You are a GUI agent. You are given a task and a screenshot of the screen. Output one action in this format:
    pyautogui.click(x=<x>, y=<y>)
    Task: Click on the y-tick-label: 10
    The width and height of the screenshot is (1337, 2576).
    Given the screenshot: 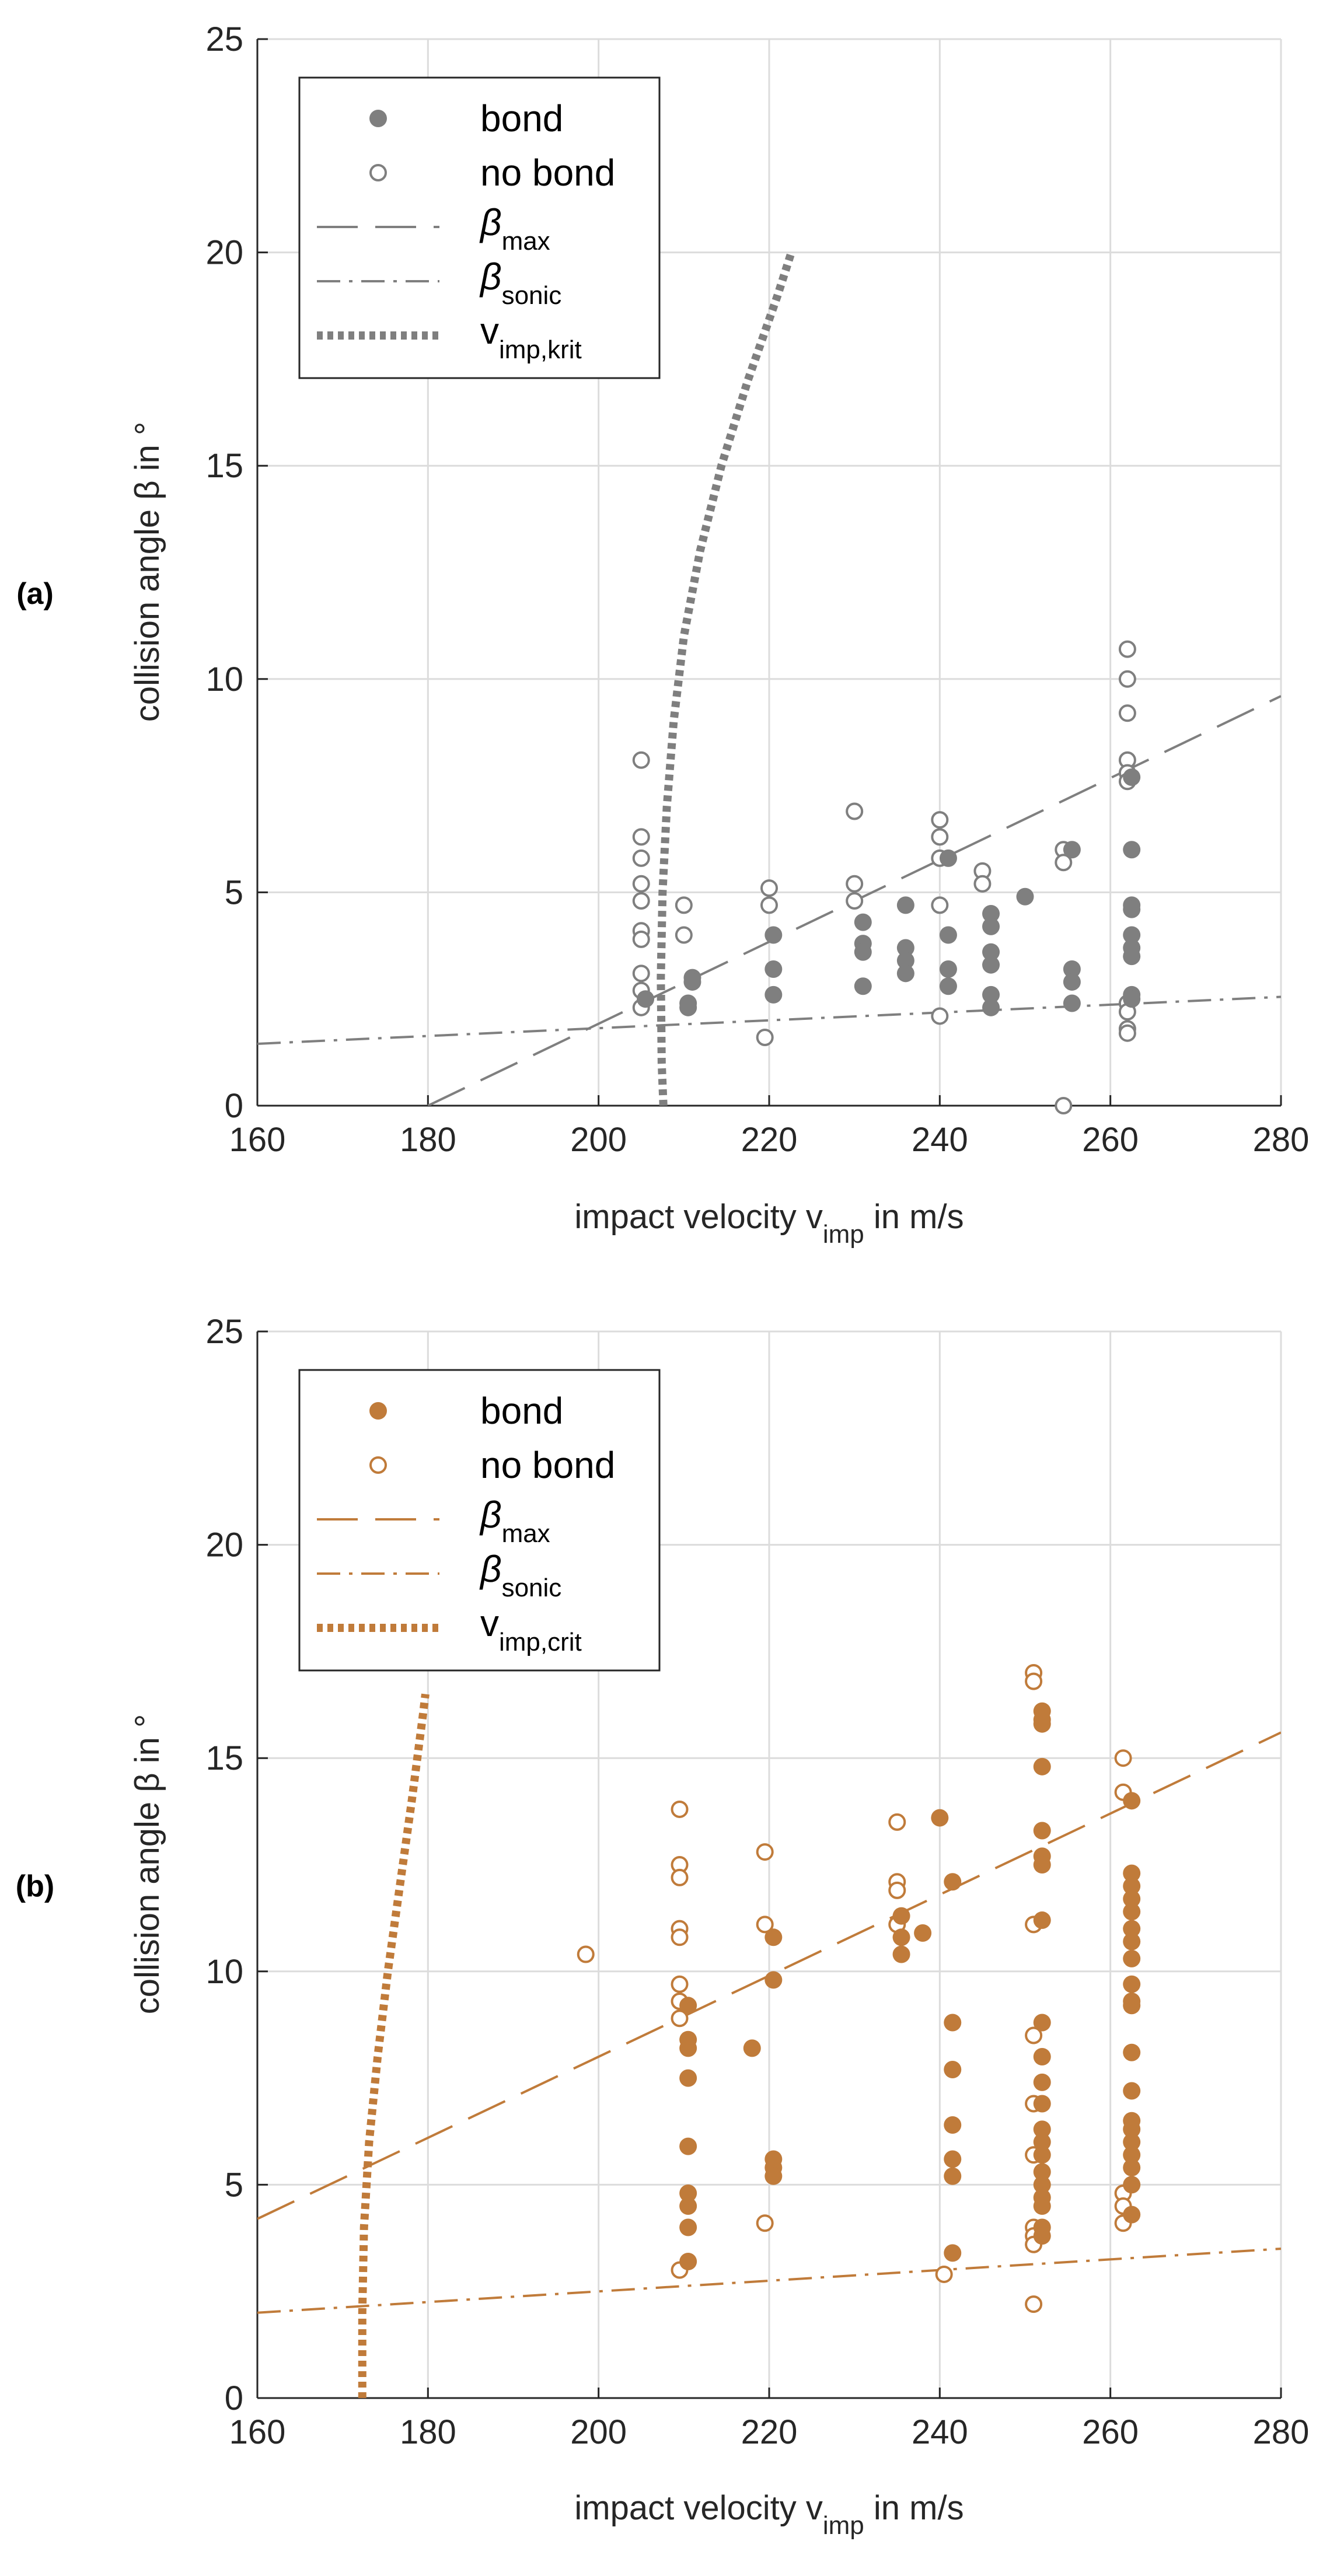 What is the action you would take?
    pyautogui.click(x=224, y=679)
    